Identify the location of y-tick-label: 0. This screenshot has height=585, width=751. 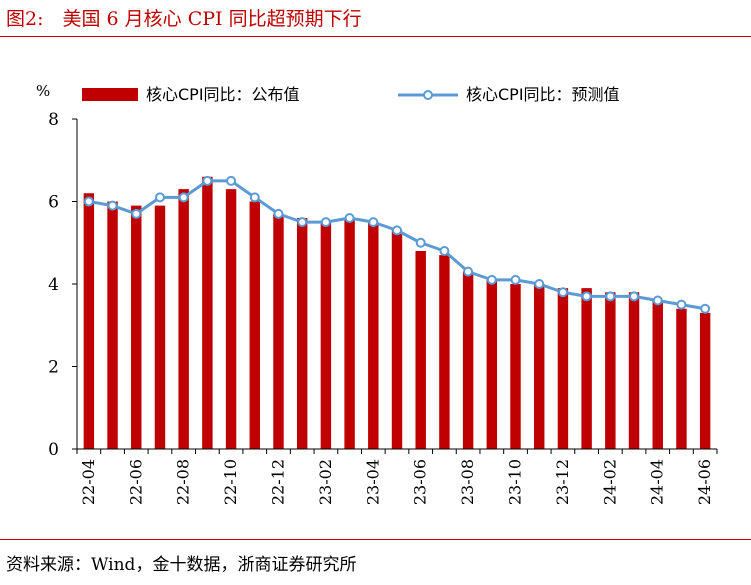
(53, 450).